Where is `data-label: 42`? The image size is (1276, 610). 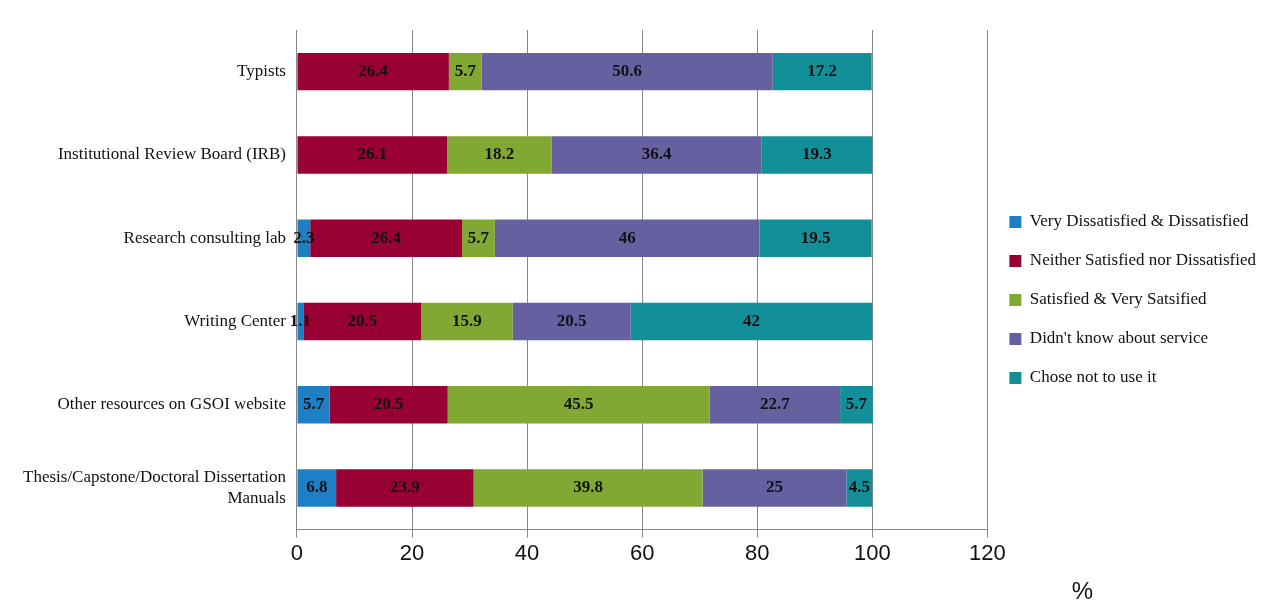 data-label: 42 is located at coordinates (751, 320).